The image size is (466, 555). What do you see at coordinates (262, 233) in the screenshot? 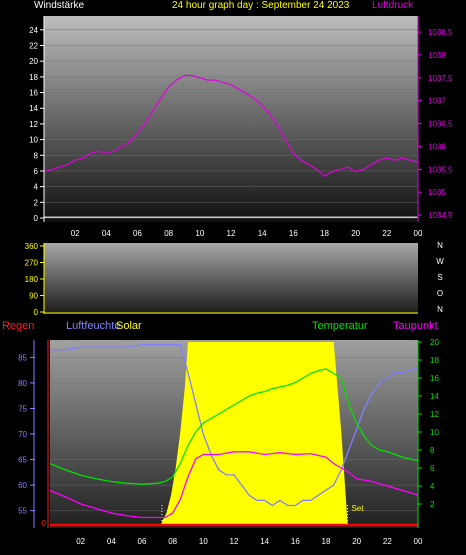
I see `panel-1-x-tick-label: 14` at bounding box center [262, 233].